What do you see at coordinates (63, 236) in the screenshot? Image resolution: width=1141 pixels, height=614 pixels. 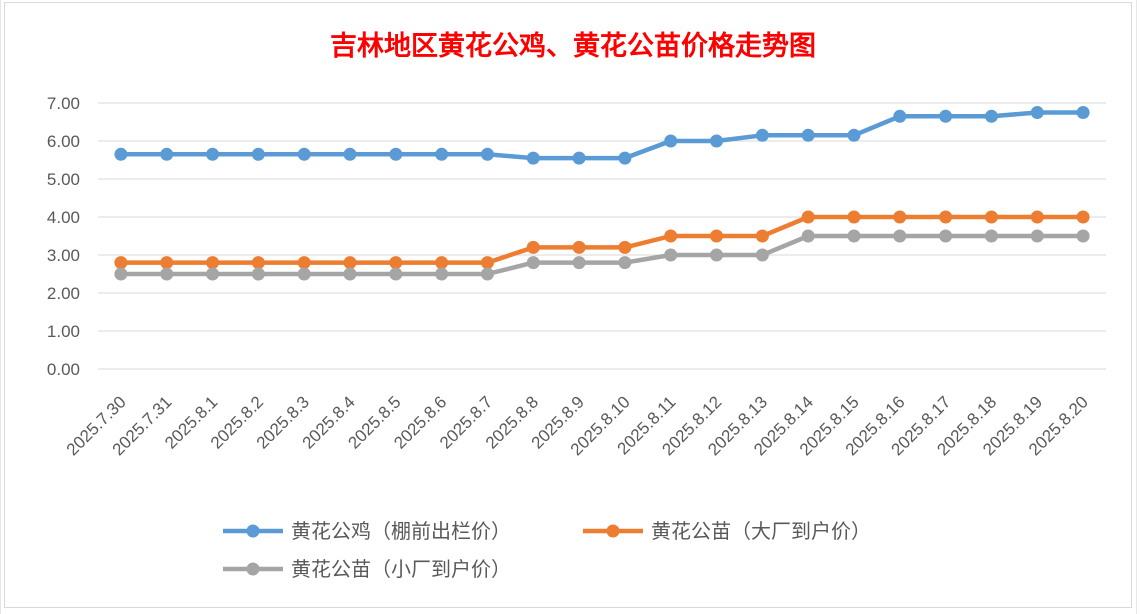 I see `y-axis-labels: 0.00 1.00 2.00 3.00 4.00 5.00 6.00 7.00` at bounding box center [63, 236].